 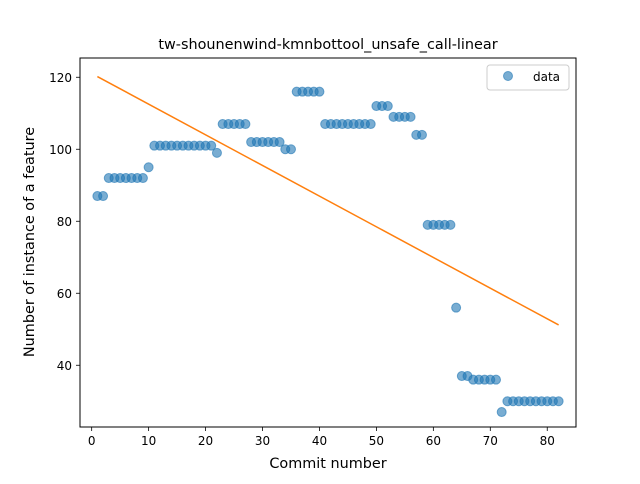 I want to click on x-tick-label: 20, so click(x=205, y=441).